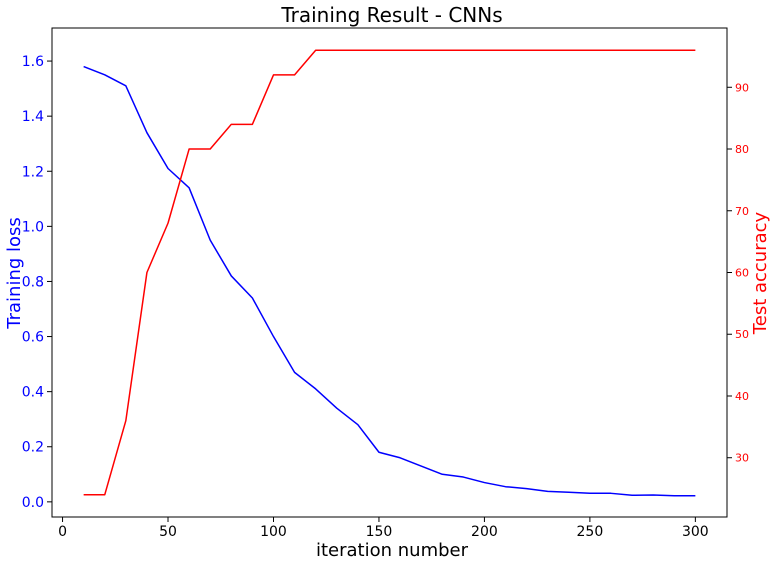 The image size is (776, 567). I want to click on x-axis-label: iteration number, so click(392, 550).